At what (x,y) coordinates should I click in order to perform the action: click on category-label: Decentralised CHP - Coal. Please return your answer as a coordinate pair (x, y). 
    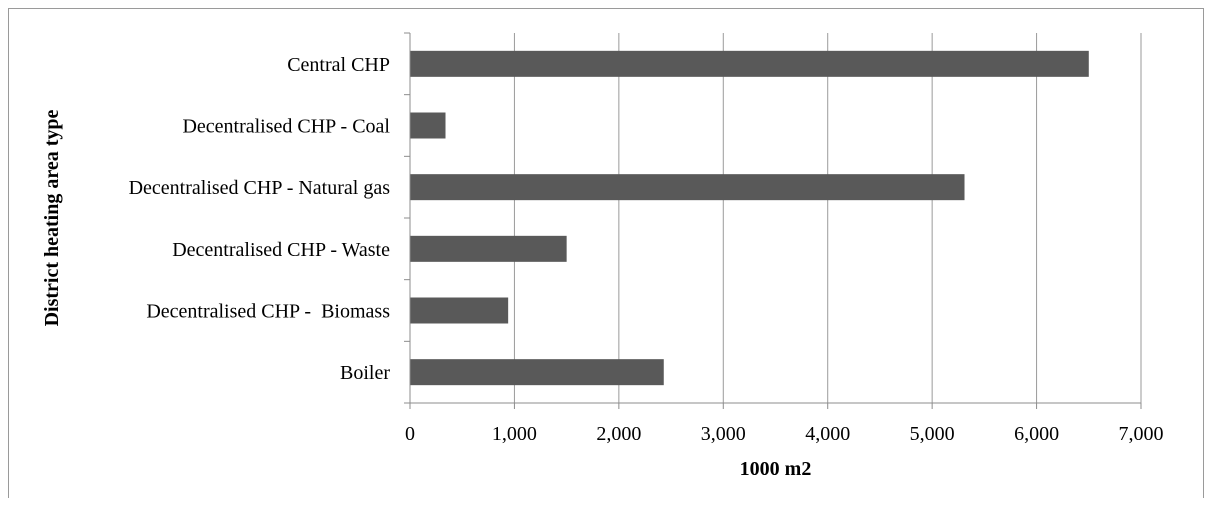
    Looking at the image, I should click on (286, 127).